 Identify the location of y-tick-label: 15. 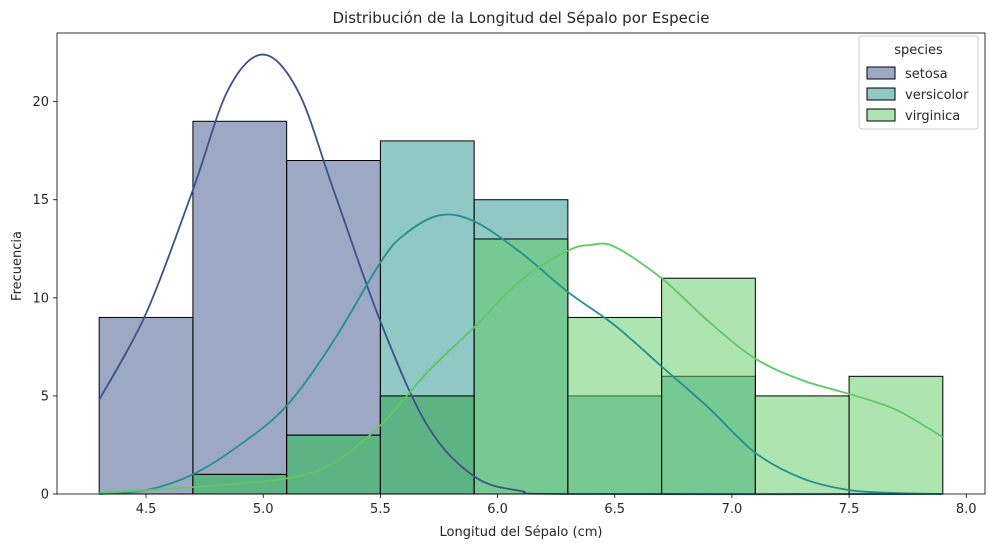
(40, 200).